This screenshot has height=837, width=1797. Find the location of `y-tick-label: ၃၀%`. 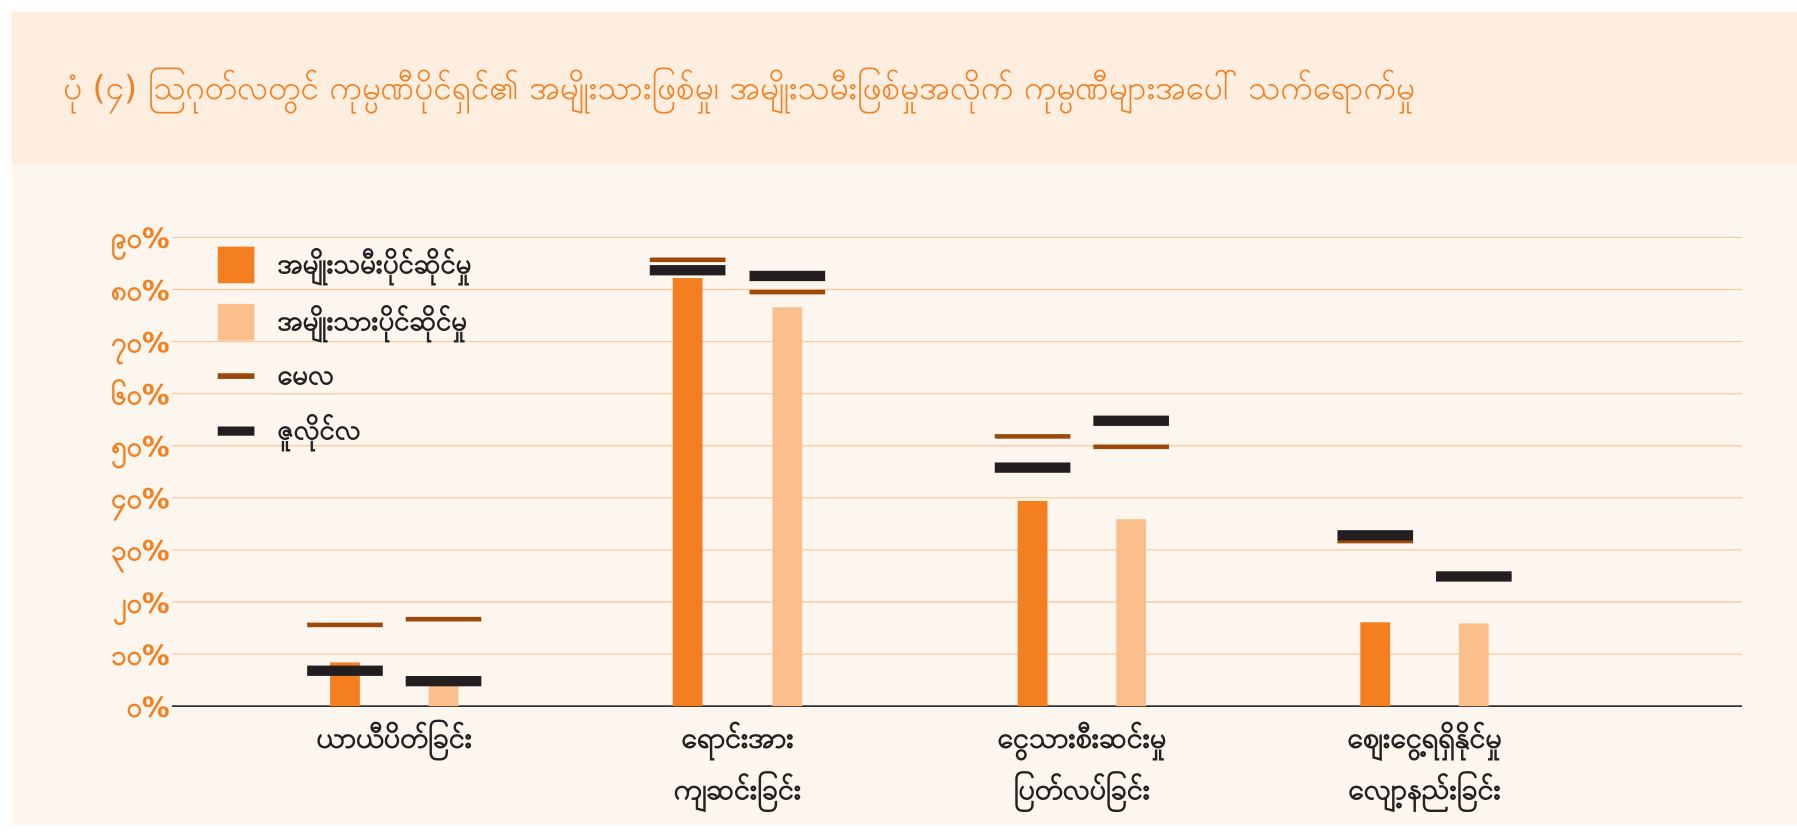

y-tick-label: ၃၀% is located at coordinates (140, 554).